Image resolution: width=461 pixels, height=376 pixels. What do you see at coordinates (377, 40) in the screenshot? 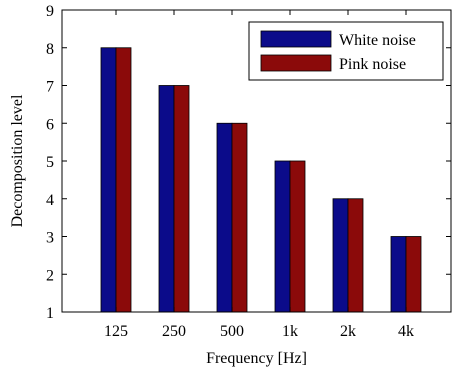
I see `legend-label: White noise` at bounding box center [377, 40].